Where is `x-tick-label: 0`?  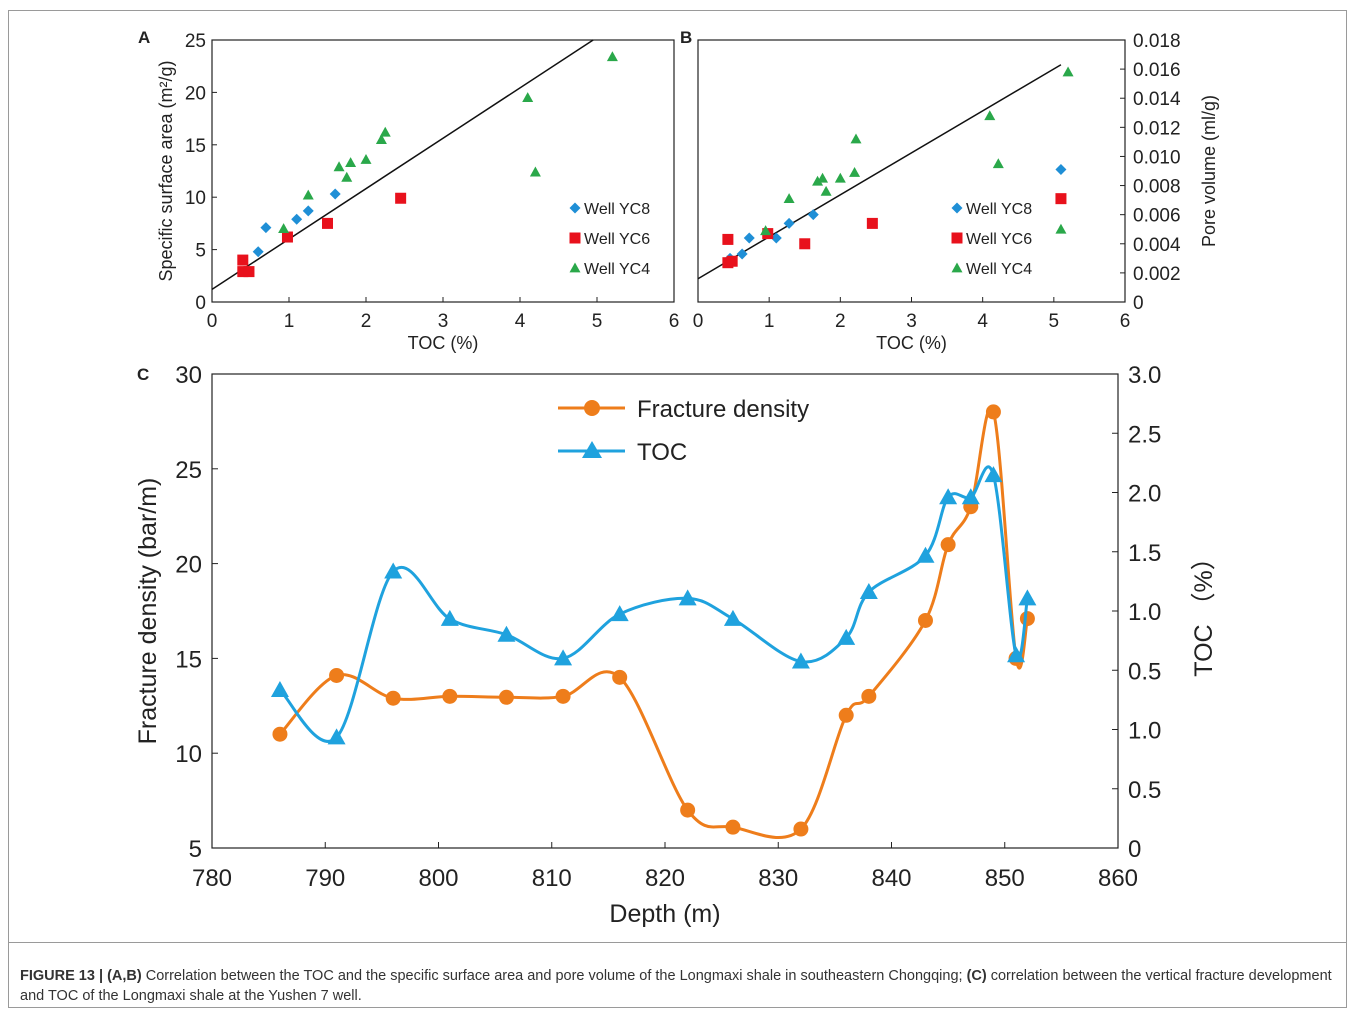
x-tick-label: 0 is located at coordinates (212, 321).